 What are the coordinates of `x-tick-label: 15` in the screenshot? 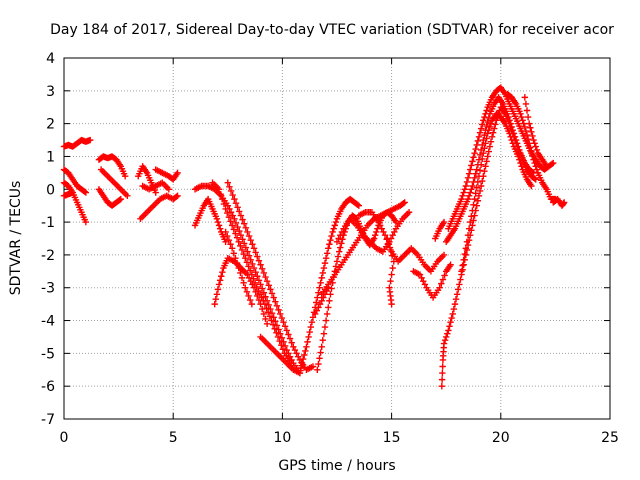 It's located at (392, 438).